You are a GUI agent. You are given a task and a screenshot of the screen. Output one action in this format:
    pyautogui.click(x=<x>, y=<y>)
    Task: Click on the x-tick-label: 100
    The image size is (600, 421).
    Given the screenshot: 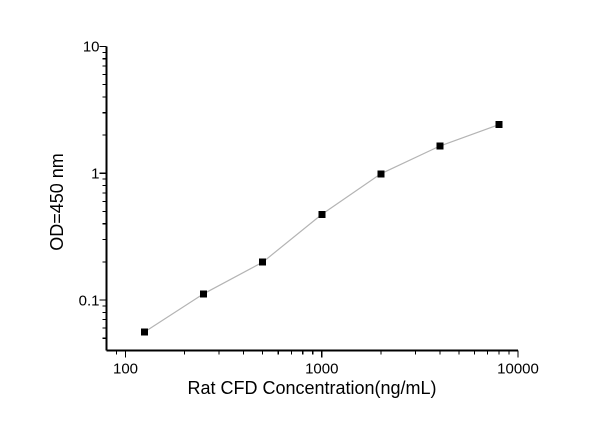 What is the action you would take?
    pyautogui.click(x=125, y=369)
    